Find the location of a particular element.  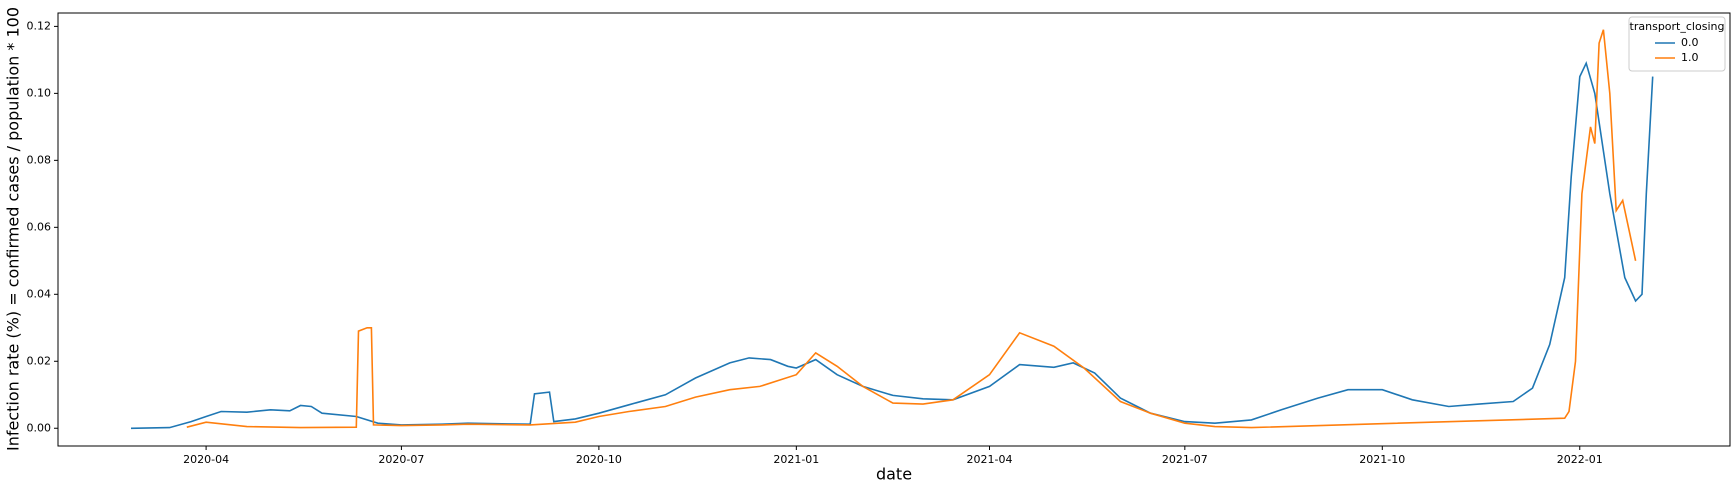

x-tick-label: 2021-10 is located at coordinates (1382, 459).